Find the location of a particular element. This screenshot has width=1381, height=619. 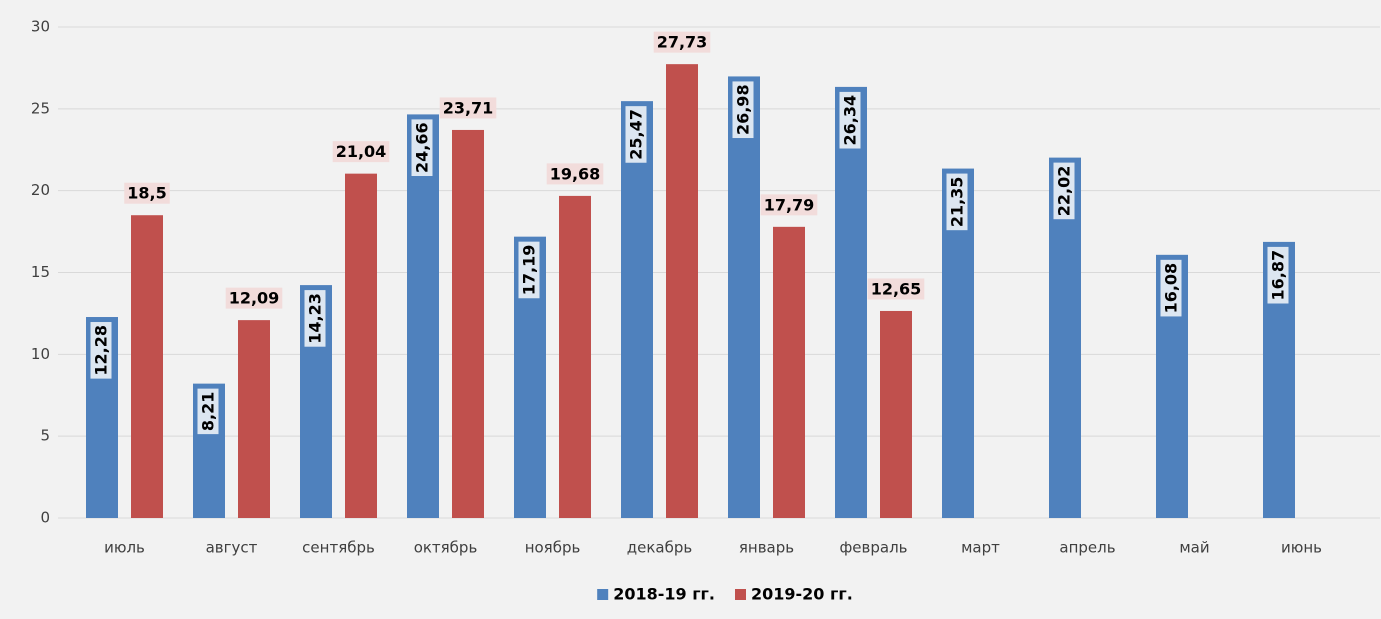

value-label: 21,04 is located at coordinates (361, 151).